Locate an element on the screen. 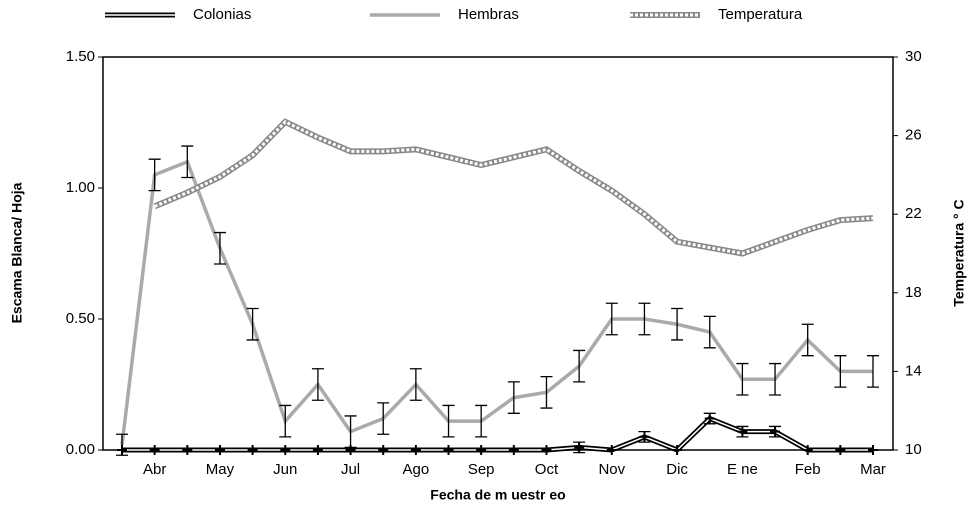 Image resolution: width=972 pixels, height=508 pixels. legend-label: Temperatura is located at coordinates (760, 14).